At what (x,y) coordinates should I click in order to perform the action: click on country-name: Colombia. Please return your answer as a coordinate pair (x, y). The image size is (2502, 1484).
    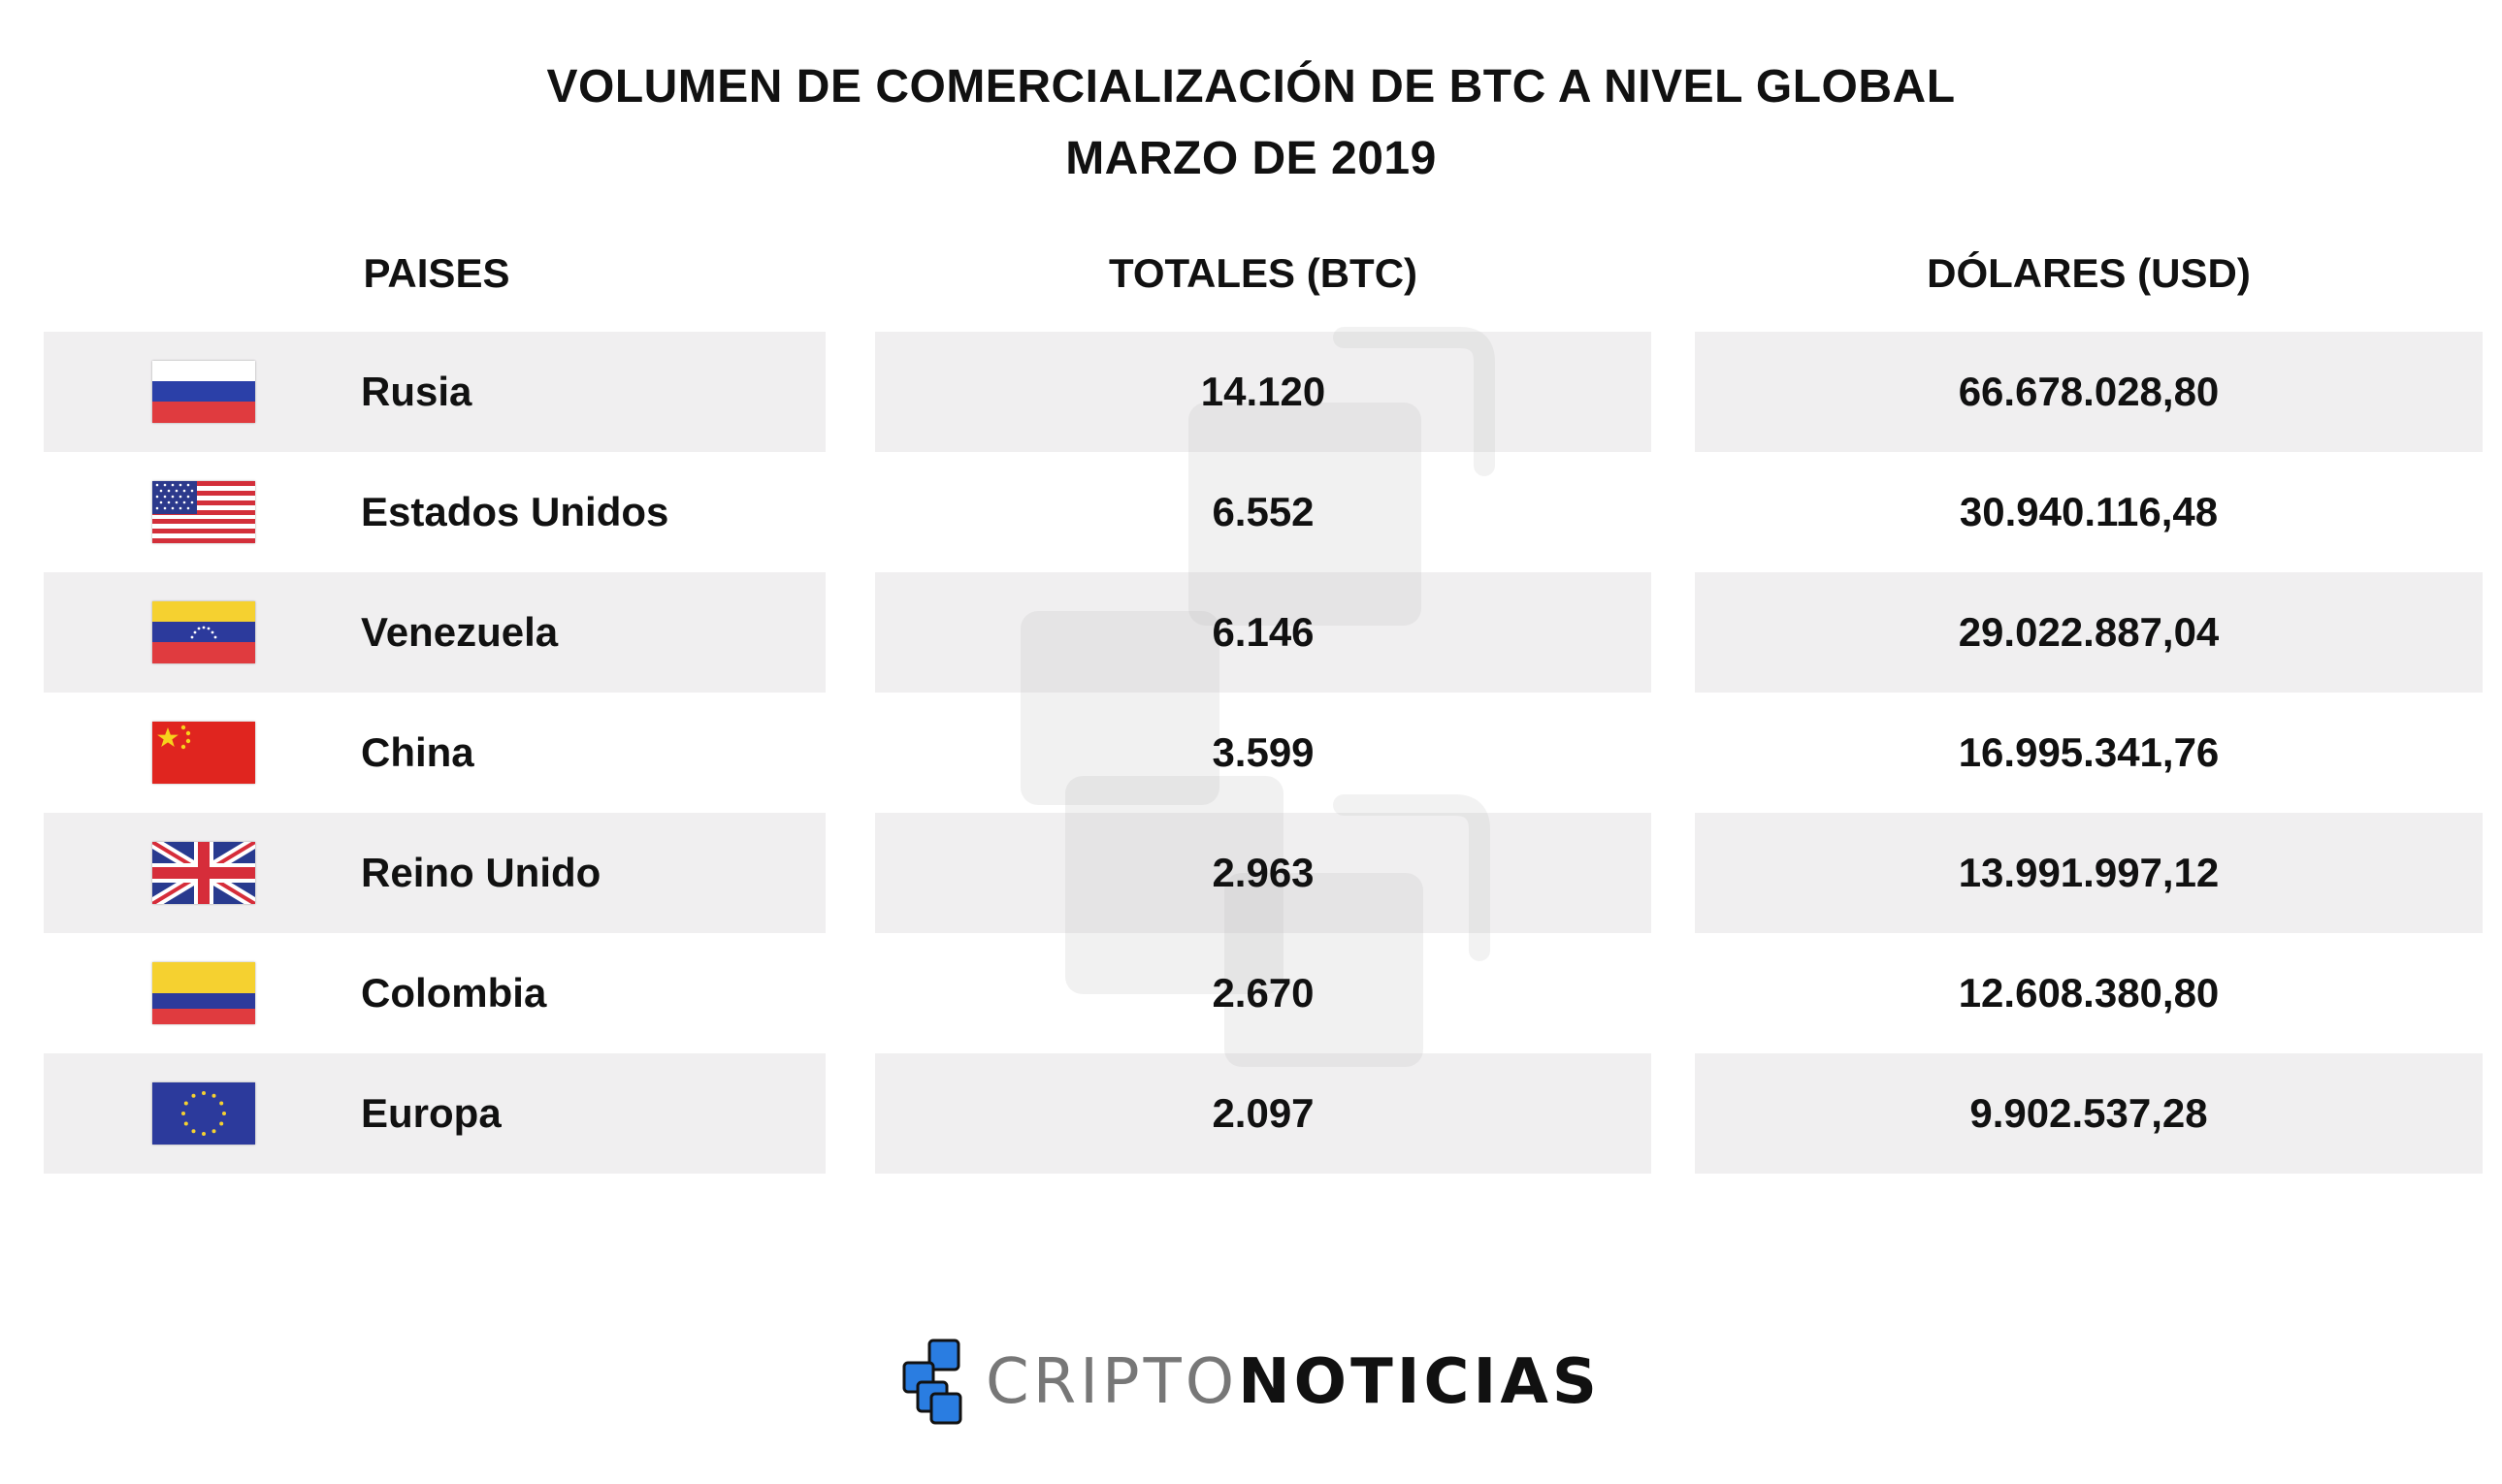
    Looking at the image, I should click on (454, 993).